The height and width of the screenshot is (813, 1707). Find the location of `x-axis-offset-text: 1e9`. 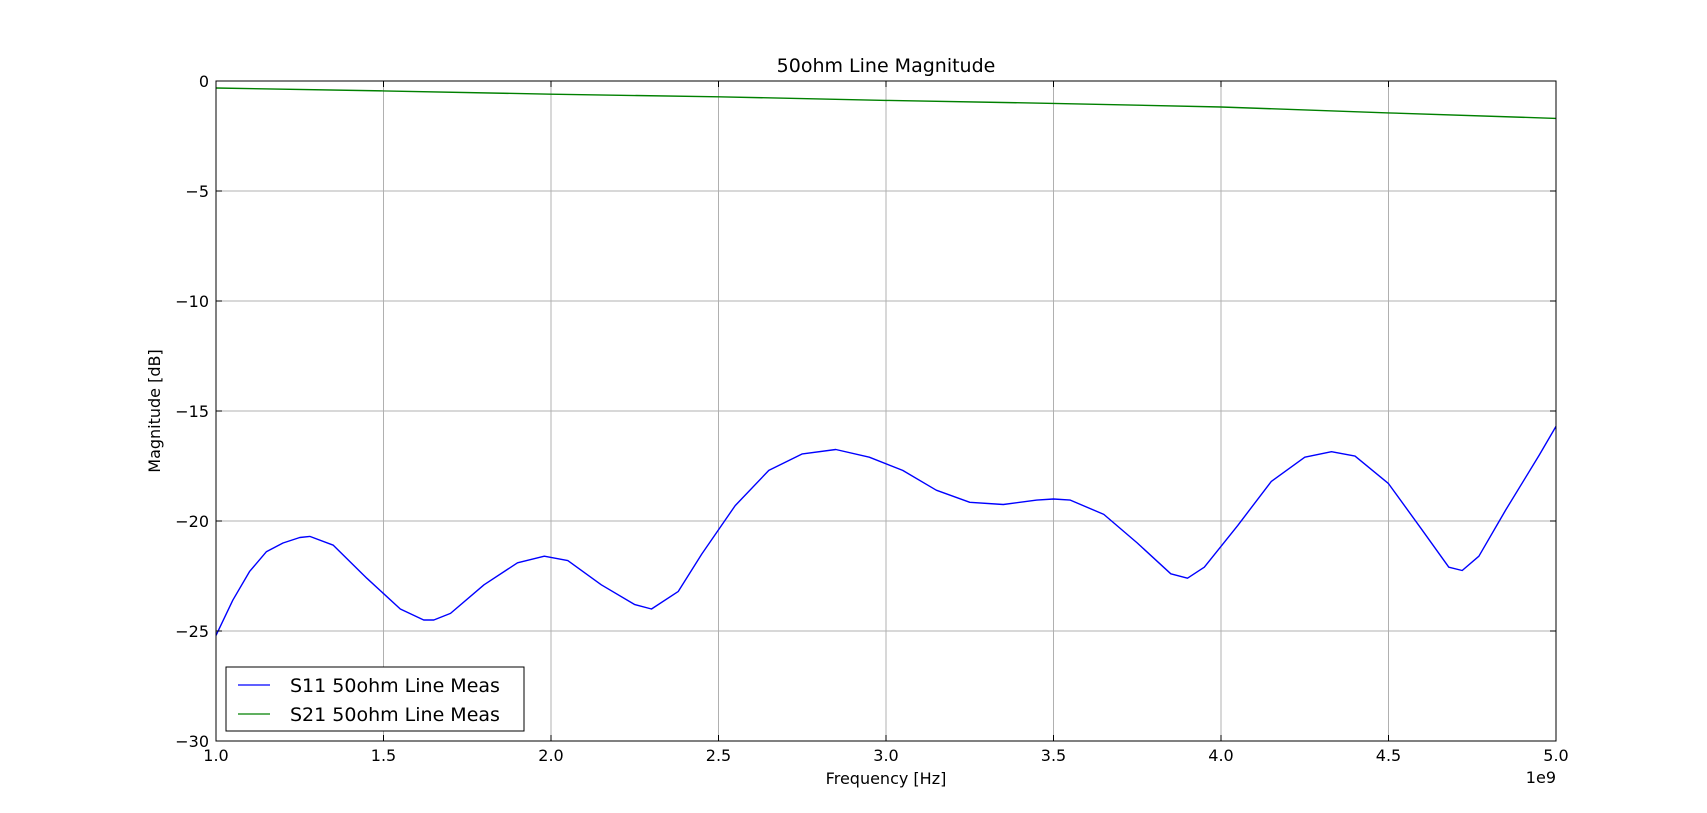

x-axis-offset-text: 1e9 is located at coordinates (1541, 777).